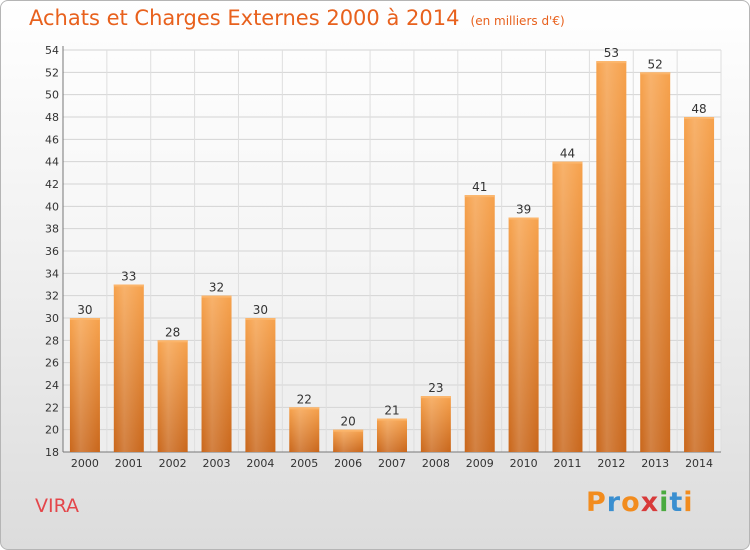 This screenshot has width=750, height=550. What do you see at coordinates (650, 502) in the screenshot?
I see `logo-letter: x` at bounding box center [650, 502].